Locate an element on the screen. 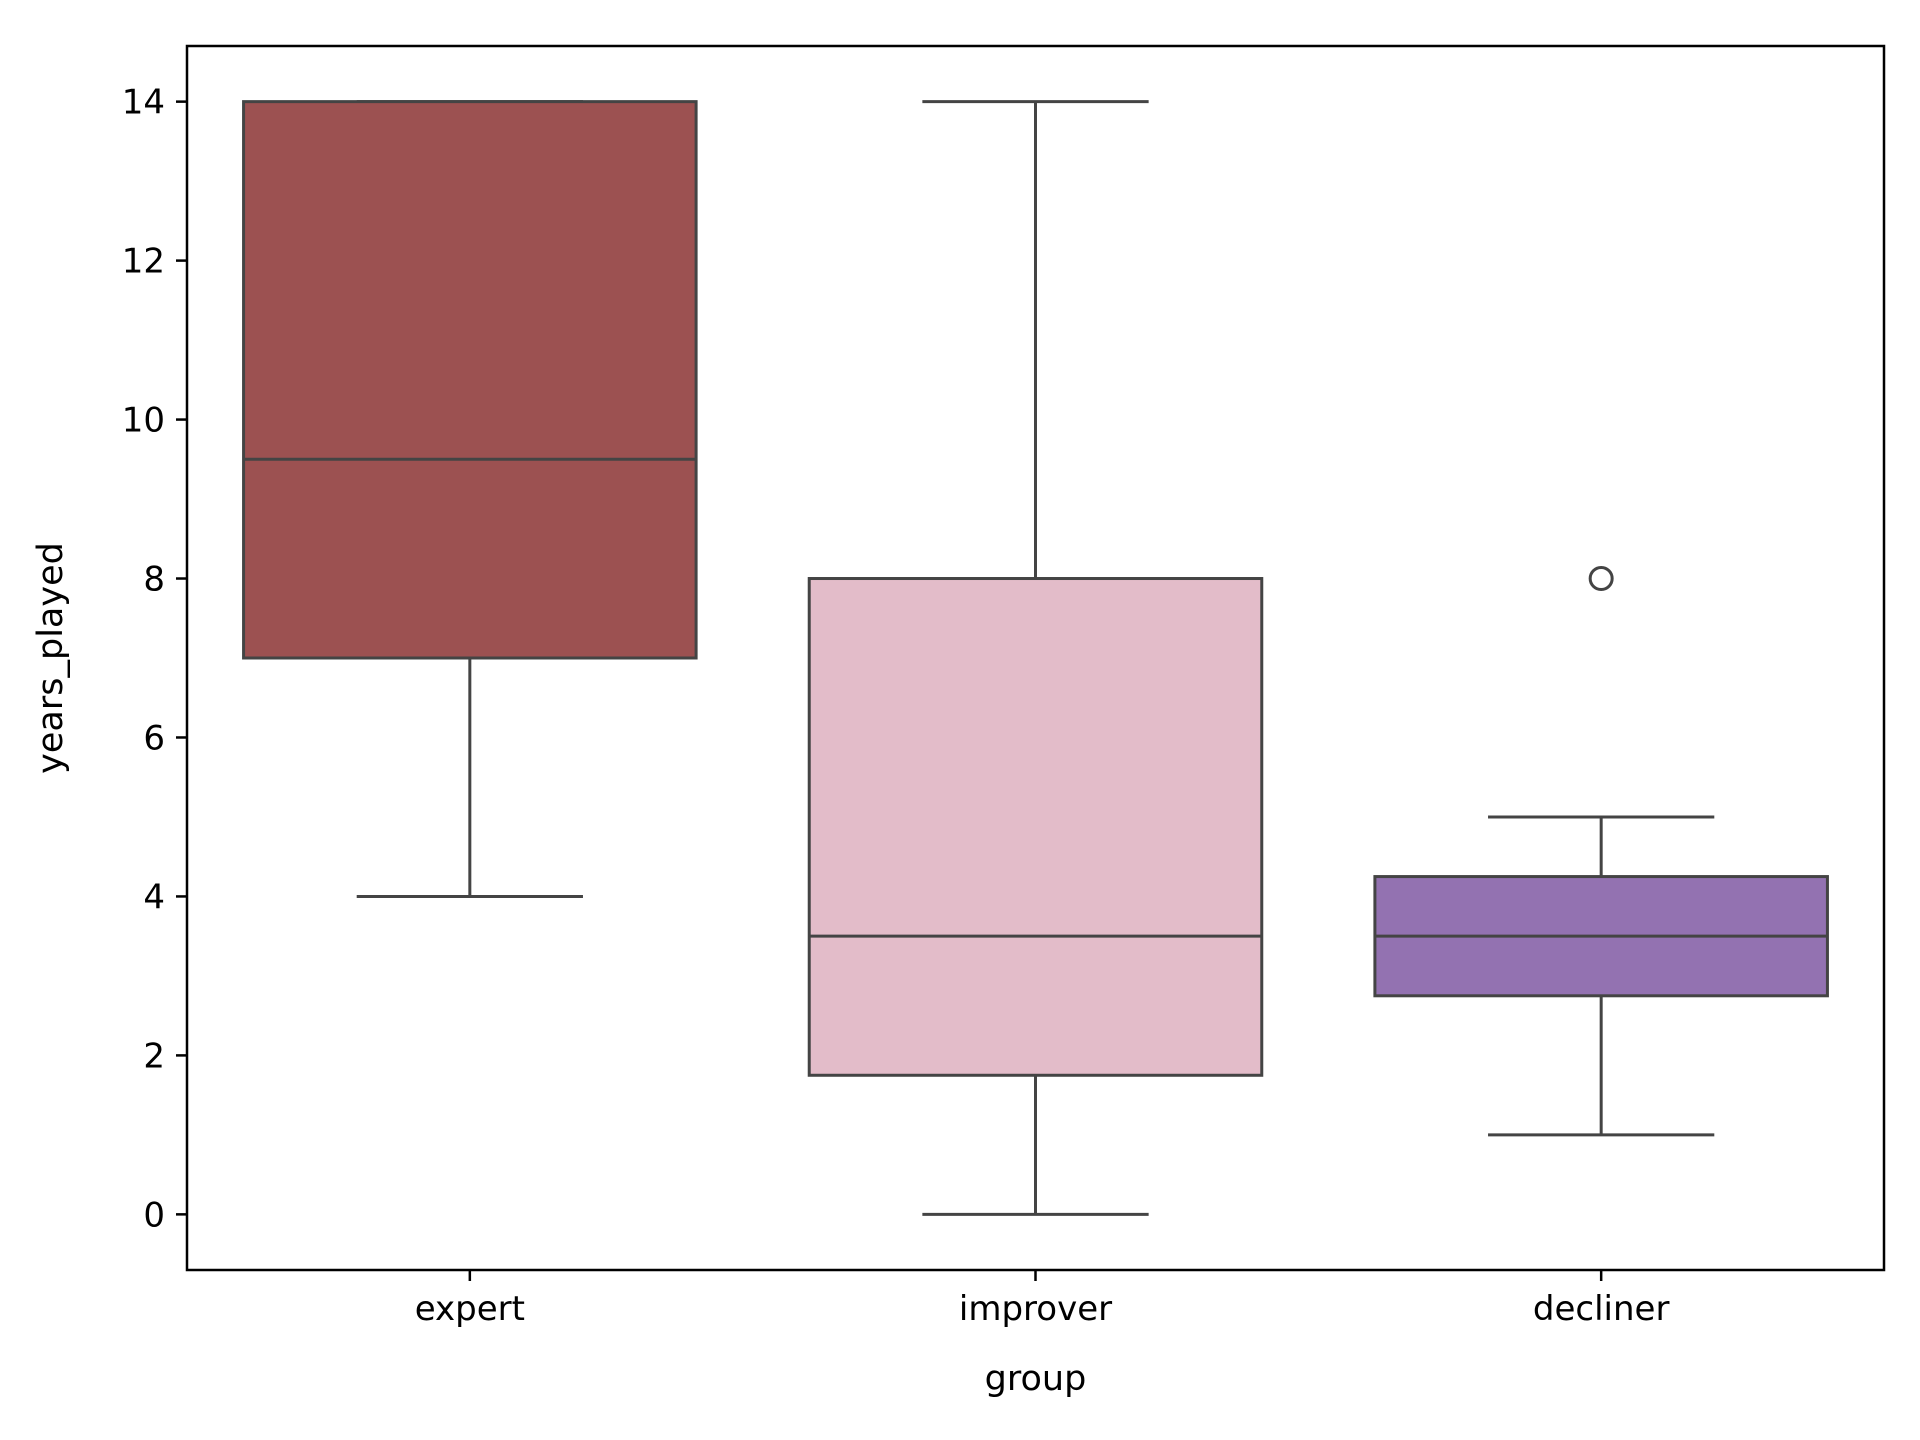 This screenshot has height=1440, width=1920. y-tick-label: 10 is located at coordinates (143, 421).